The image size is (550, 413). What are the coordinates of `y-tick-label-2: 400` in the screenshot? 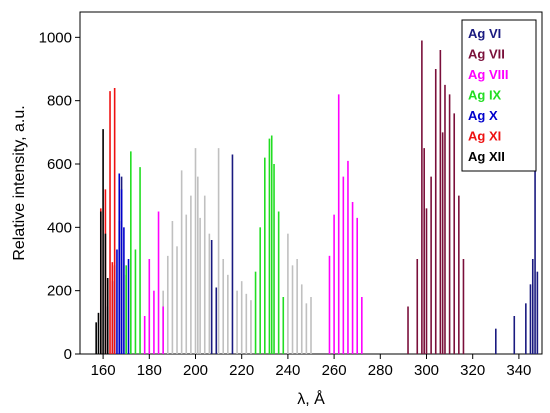 It's located at (59, 227).